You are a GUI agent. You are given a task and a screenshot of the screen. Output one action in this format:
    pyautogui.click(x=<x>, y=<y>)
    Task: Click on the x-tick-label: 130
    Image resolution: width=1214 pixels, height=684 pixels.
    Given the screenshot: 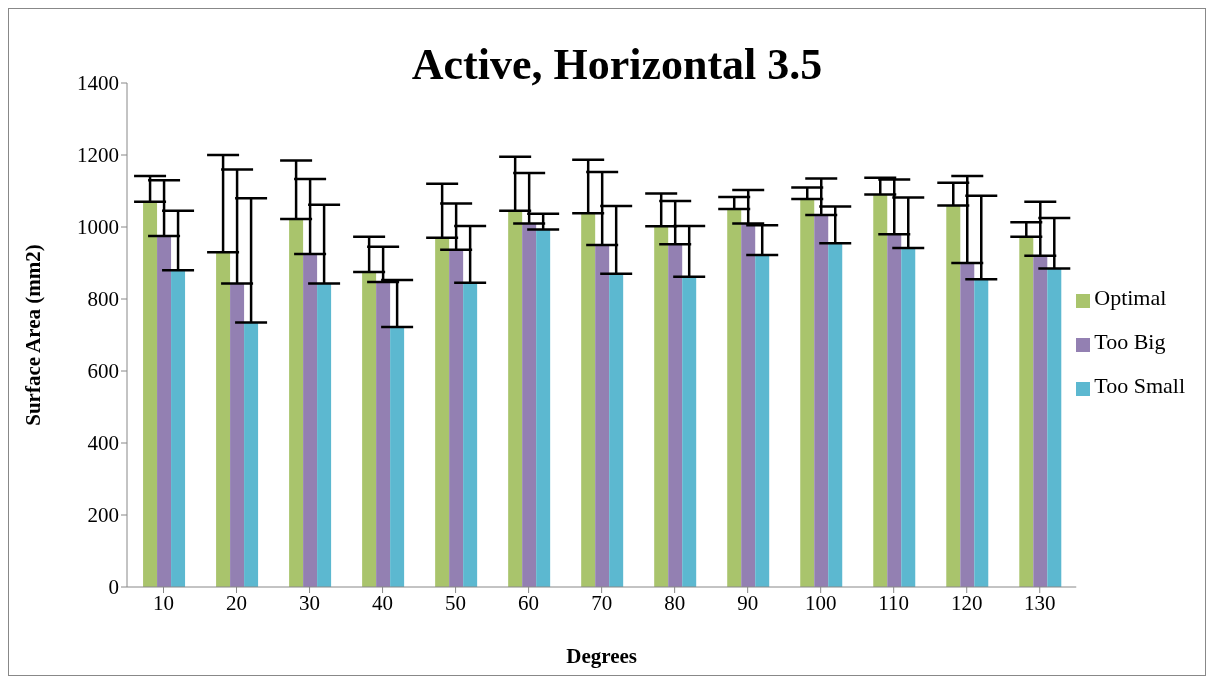 What is the action you would take?
    pyautogui.click(x=1039, y=602)
    